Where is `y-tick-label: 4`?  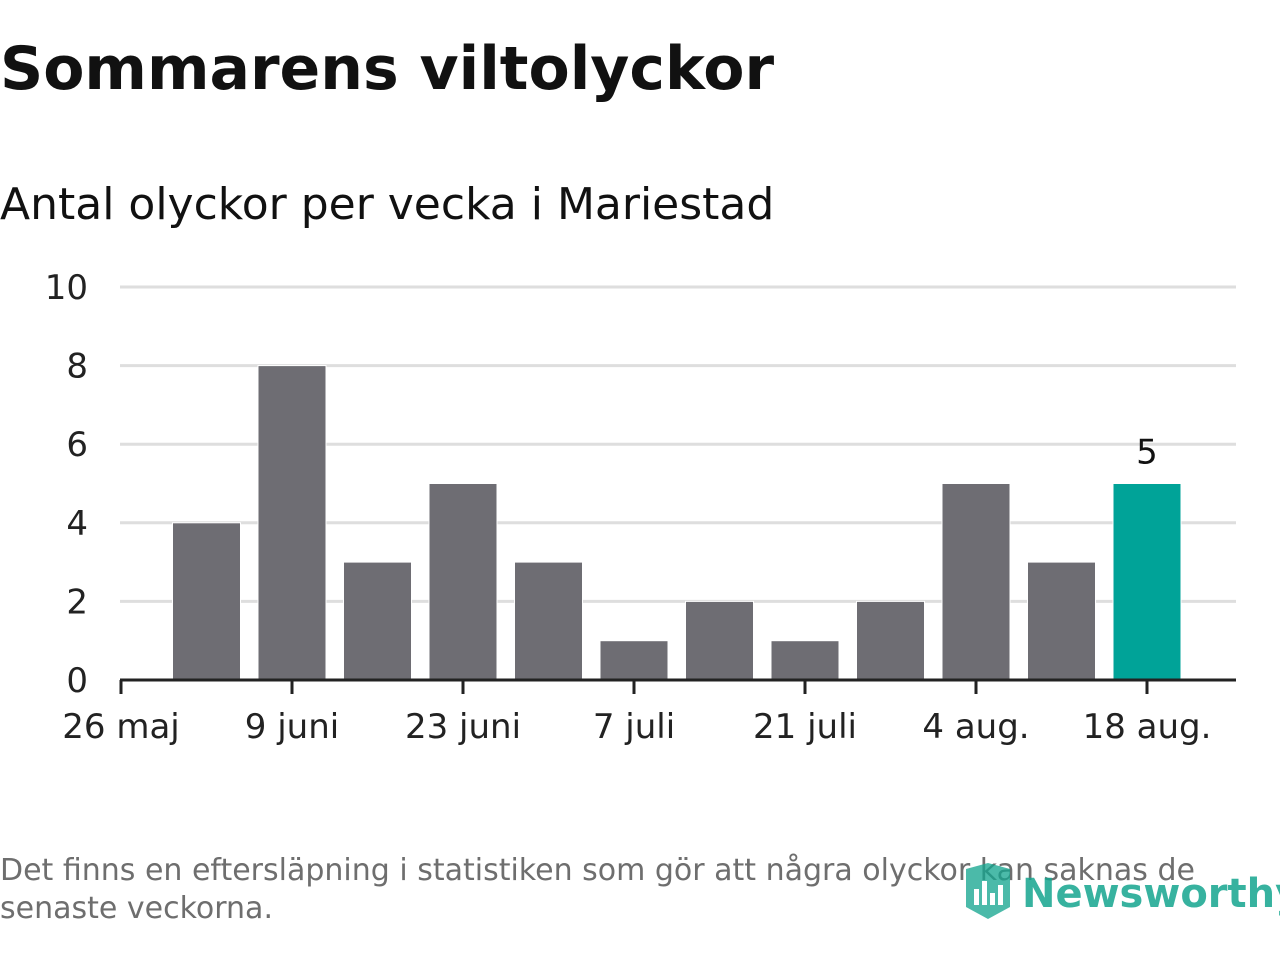 y-tick-label: 4 is located at coordinates (77, 524).